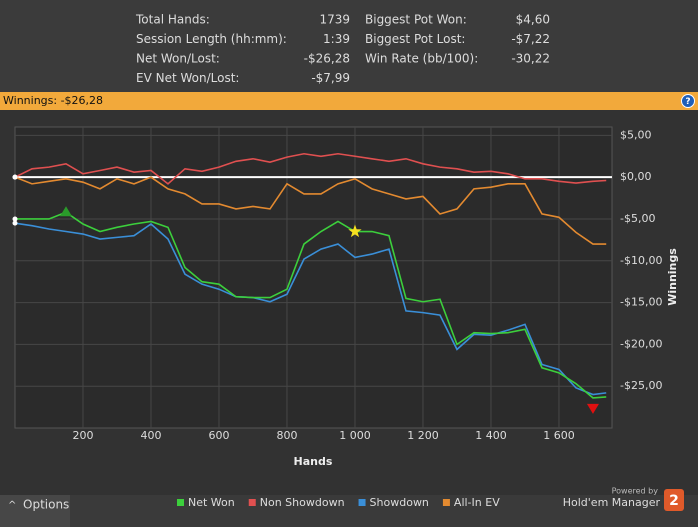  Describe the element at coordinates (423, 435) in the screenshot. I see `x-tick-label: 1 200` at that location.